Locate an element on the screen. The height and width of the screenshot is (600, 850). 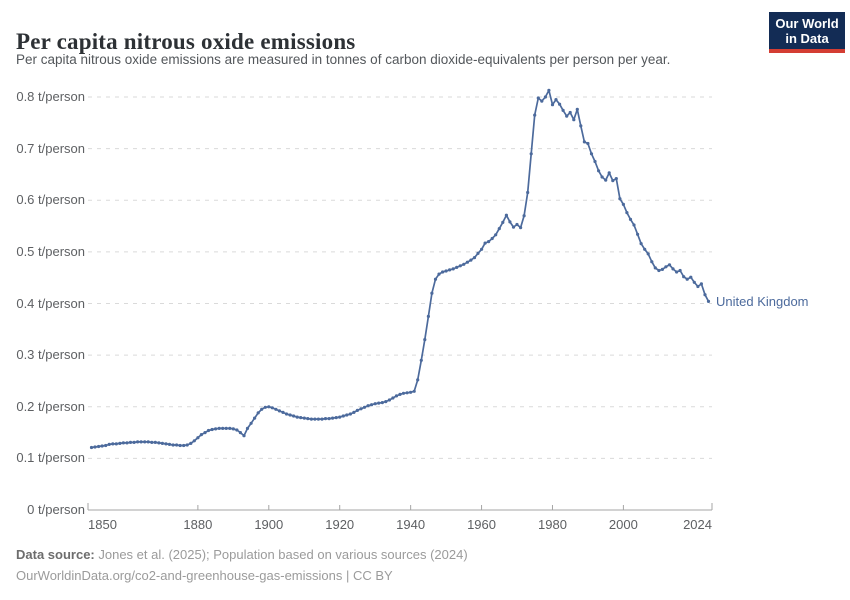
x-axis-tick-label: 1880 is located at coordinates (198, 524).